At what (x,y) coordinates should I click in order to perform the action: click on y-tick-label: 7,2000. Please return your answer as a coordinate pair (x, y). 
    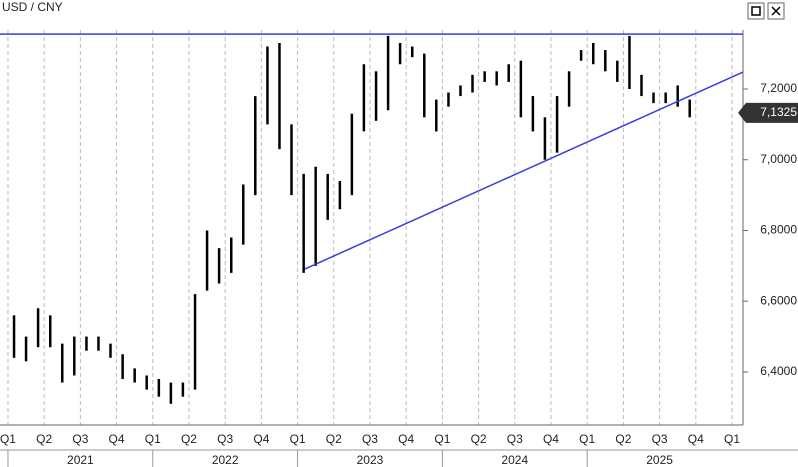
    Looking at the image, I should click on (778, 88).